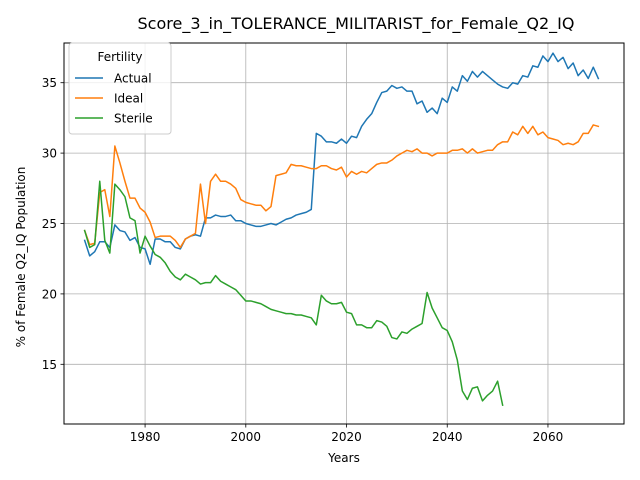 The image size is (640, 480). What do you see at coordinates (49, 294) in the screenshot?
I see `y-tick-label: 20` at bounding box center [49, 294].